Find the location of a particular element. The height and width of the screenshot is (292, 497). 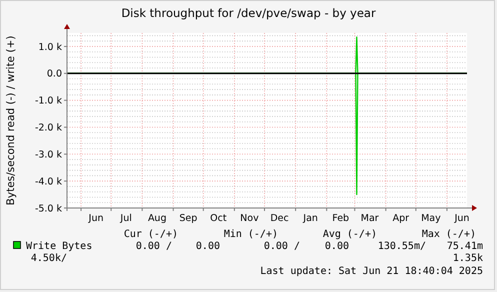

text: Last update: Sat Jun 21 18:40:04 2025 is located at coordinates (371, 271).